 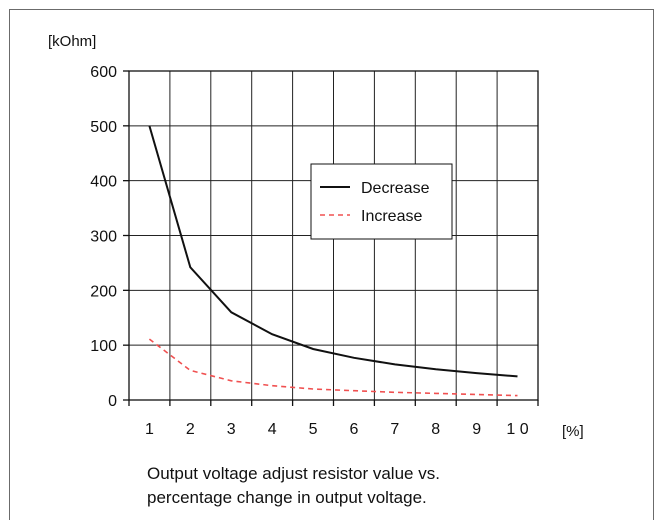 I want to click on y-tick-label: 100, so click(x=103, y=346).